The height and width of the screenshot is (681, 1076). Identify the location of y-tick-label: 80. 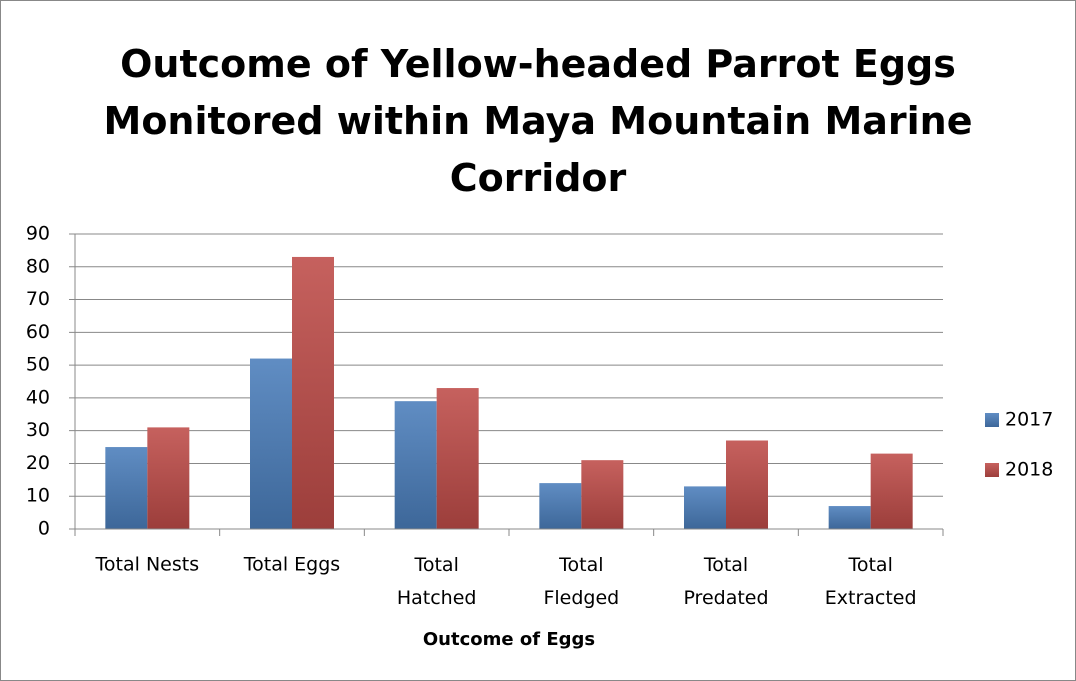
(38, 266).